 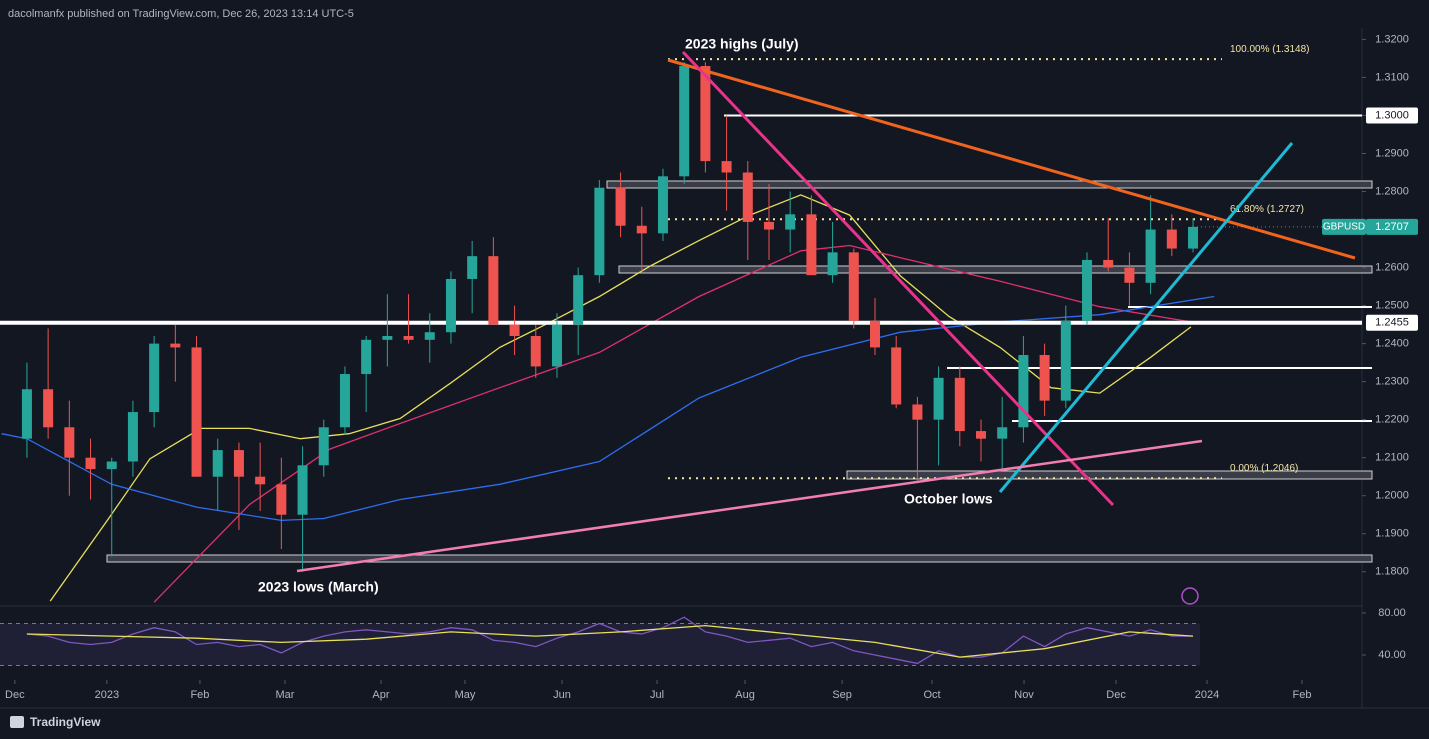 What do you see at coordinates (842, 695) in the screenshot?
I see `x-tick-label: Sep` at bounding box center [842, 695].